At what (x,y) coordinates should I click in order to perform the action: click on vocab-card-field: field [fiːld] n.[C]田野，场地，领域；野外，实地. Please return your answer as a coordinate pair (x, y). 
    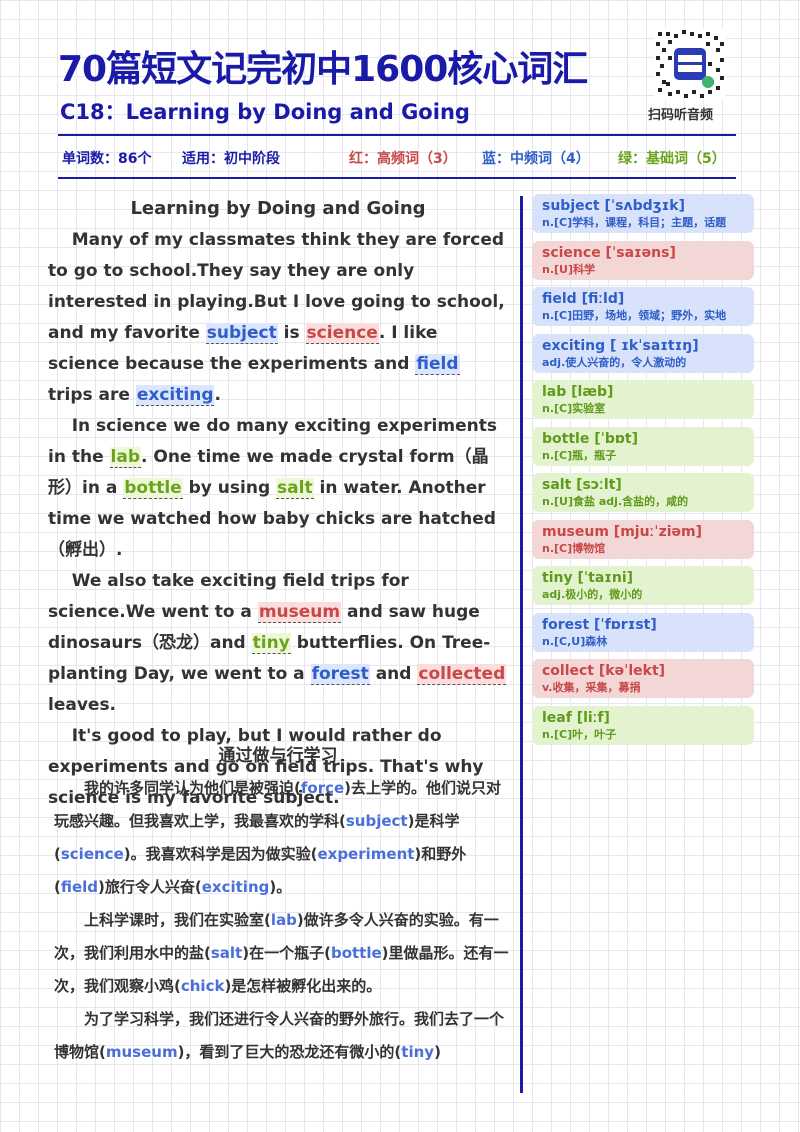
    Looking at the image, I should click on (643, 306).